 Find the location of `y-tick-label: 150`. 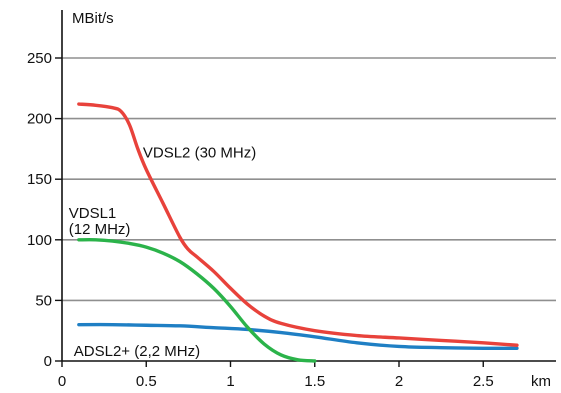

y-tick-label: 150 is located at coordinates (39, 179).